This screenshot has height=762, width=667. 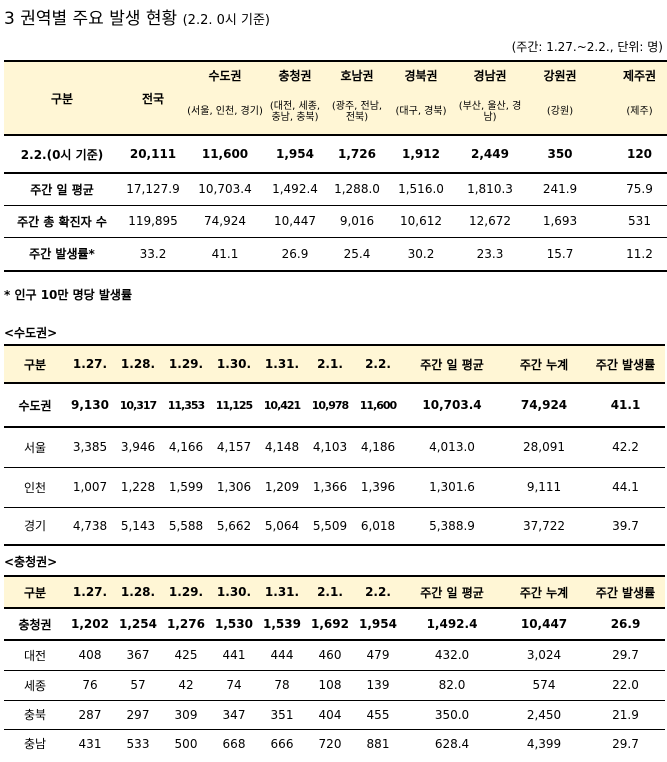 I want to click on cell-value: 431, so click(x=90, y=743).